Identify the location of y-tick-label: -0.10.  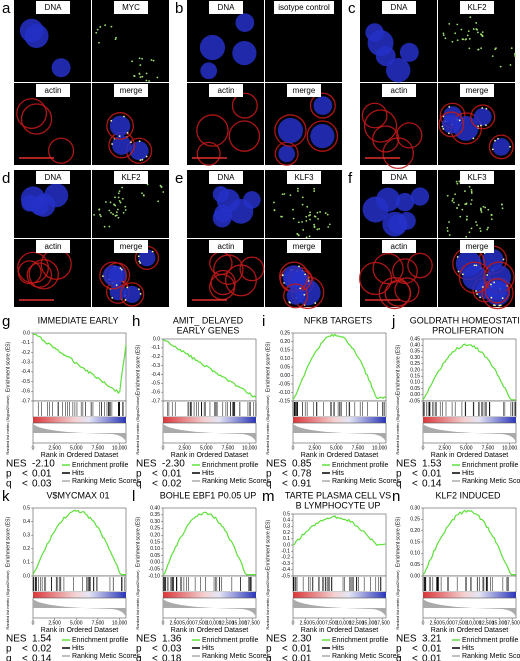
(285, 393).